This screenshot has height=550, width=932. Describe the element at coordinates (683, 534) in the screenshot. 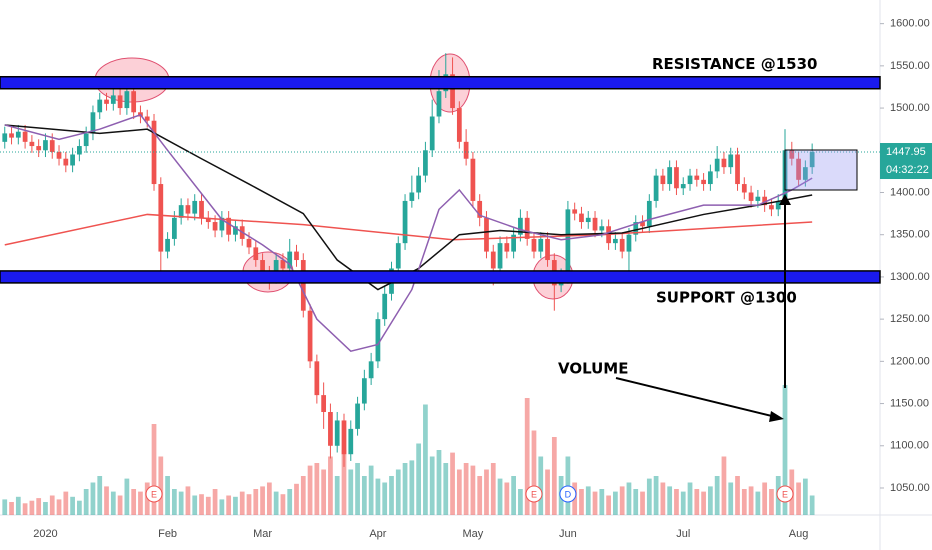

I see `x-tick-label: Jul` at that location.